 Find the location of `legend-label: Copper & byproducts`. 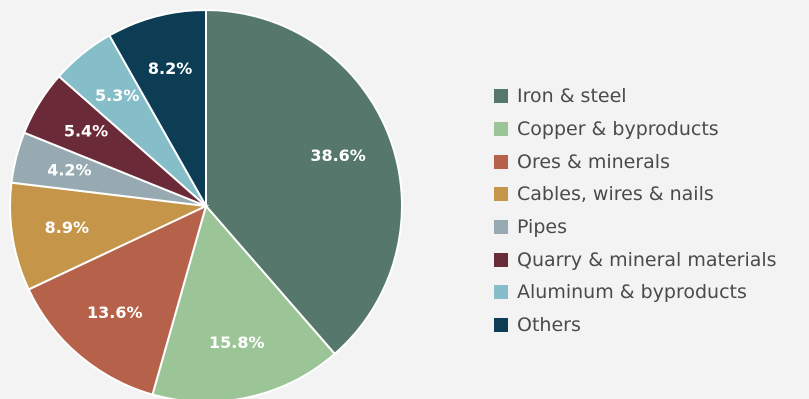

legend-label: Copper & byproducts is located at coordinates (618, 129).